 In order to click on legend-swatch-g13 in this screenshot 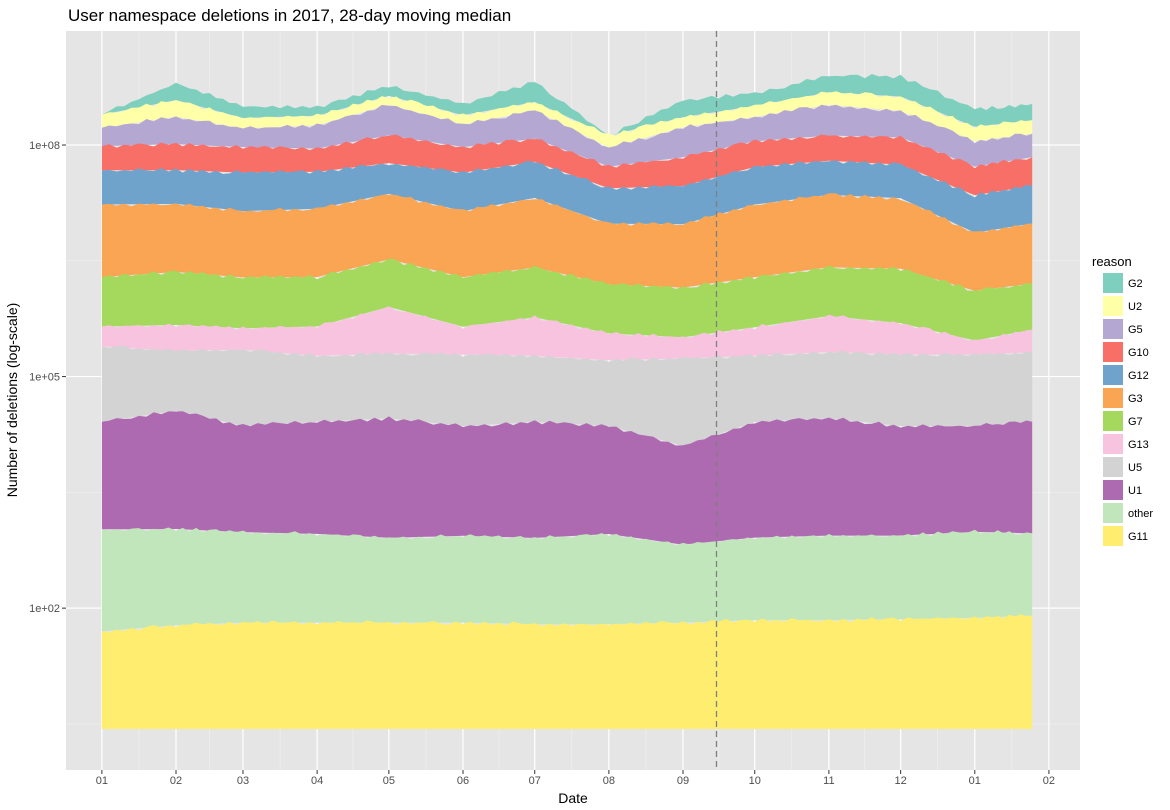, I will do `click(1113, 444)`.